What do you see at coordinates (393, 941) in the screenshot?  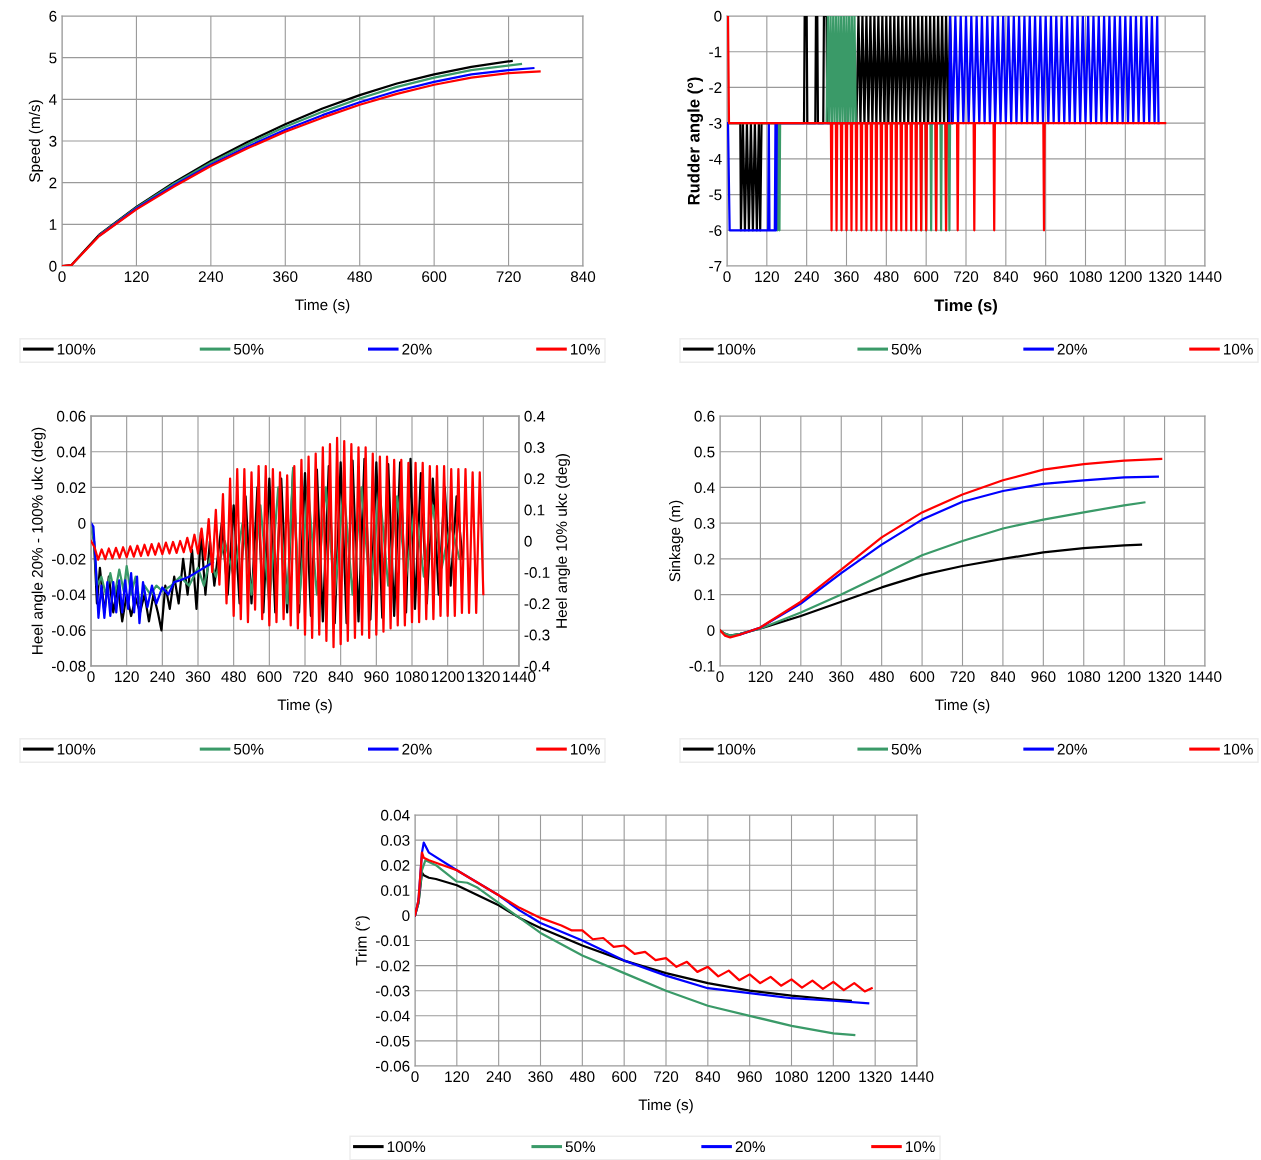 I see `y-tick-label: -0.01` at bounding box center [393, 941].